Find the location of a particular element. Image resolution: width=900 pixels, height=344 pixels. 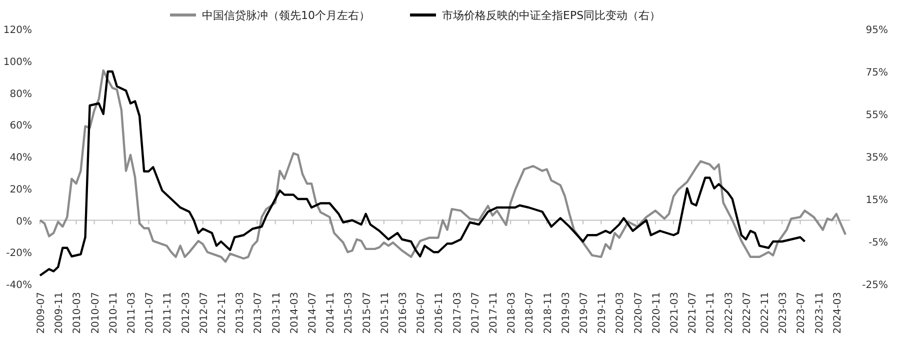

x-tick-label: 2018-03 is located at coordinates (512, 313).